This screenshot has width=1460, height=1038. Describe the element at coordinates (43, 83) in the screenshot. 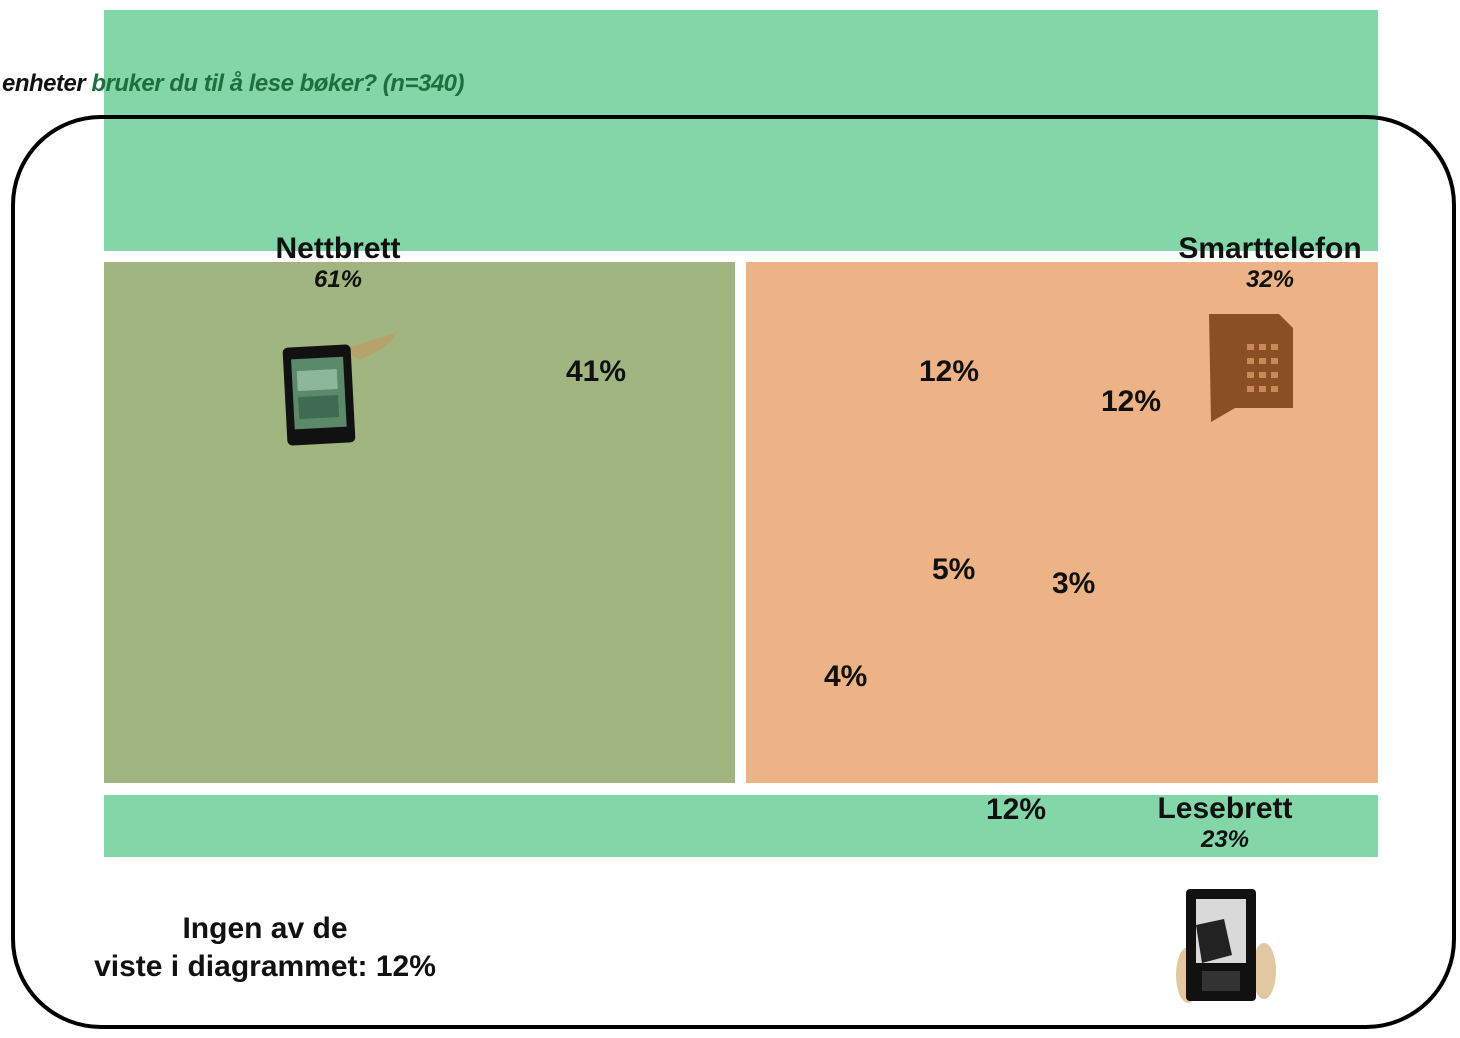

I see `question-part-1: enheter` at that location.